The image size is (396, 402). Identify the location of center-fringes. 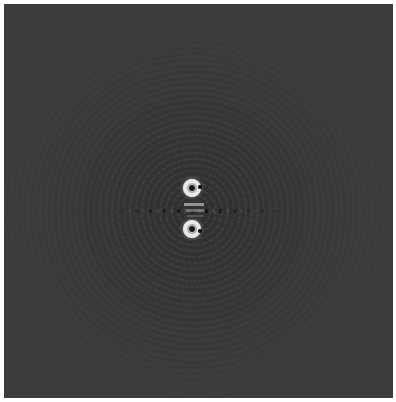
(194, 210).